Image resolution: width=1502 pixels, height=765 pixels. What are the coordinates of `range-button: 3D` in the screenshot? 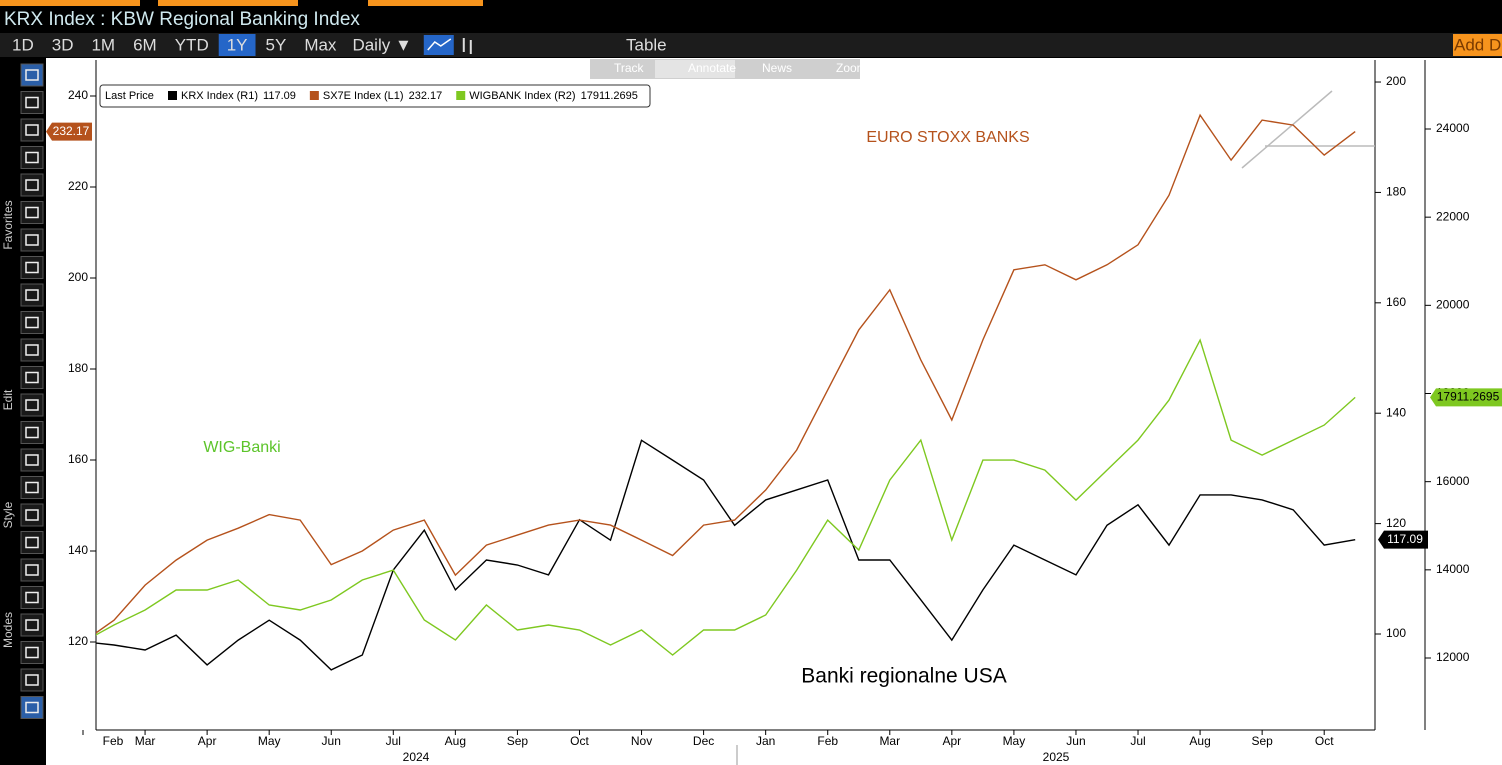 It's located at (63, 44).